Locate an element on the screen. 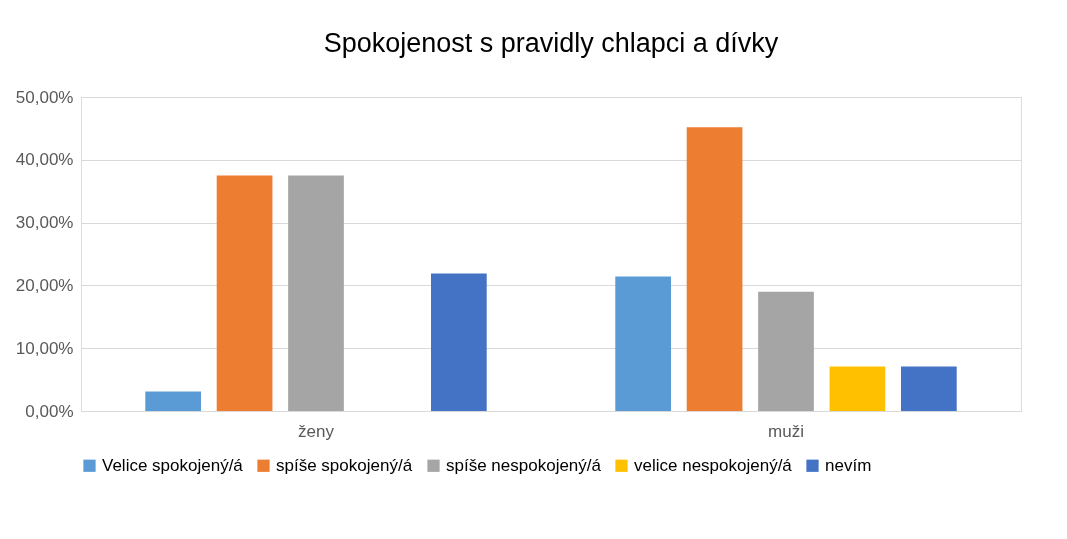  y-tick-label: 50,00% is located at coordinates (44, 97).